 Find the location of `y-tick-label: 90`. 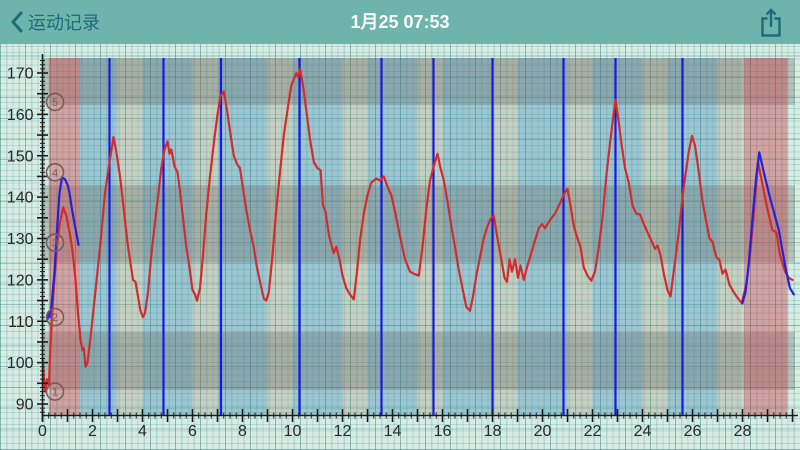

y-tick-label: 90 is located at coordinates (25, 405).